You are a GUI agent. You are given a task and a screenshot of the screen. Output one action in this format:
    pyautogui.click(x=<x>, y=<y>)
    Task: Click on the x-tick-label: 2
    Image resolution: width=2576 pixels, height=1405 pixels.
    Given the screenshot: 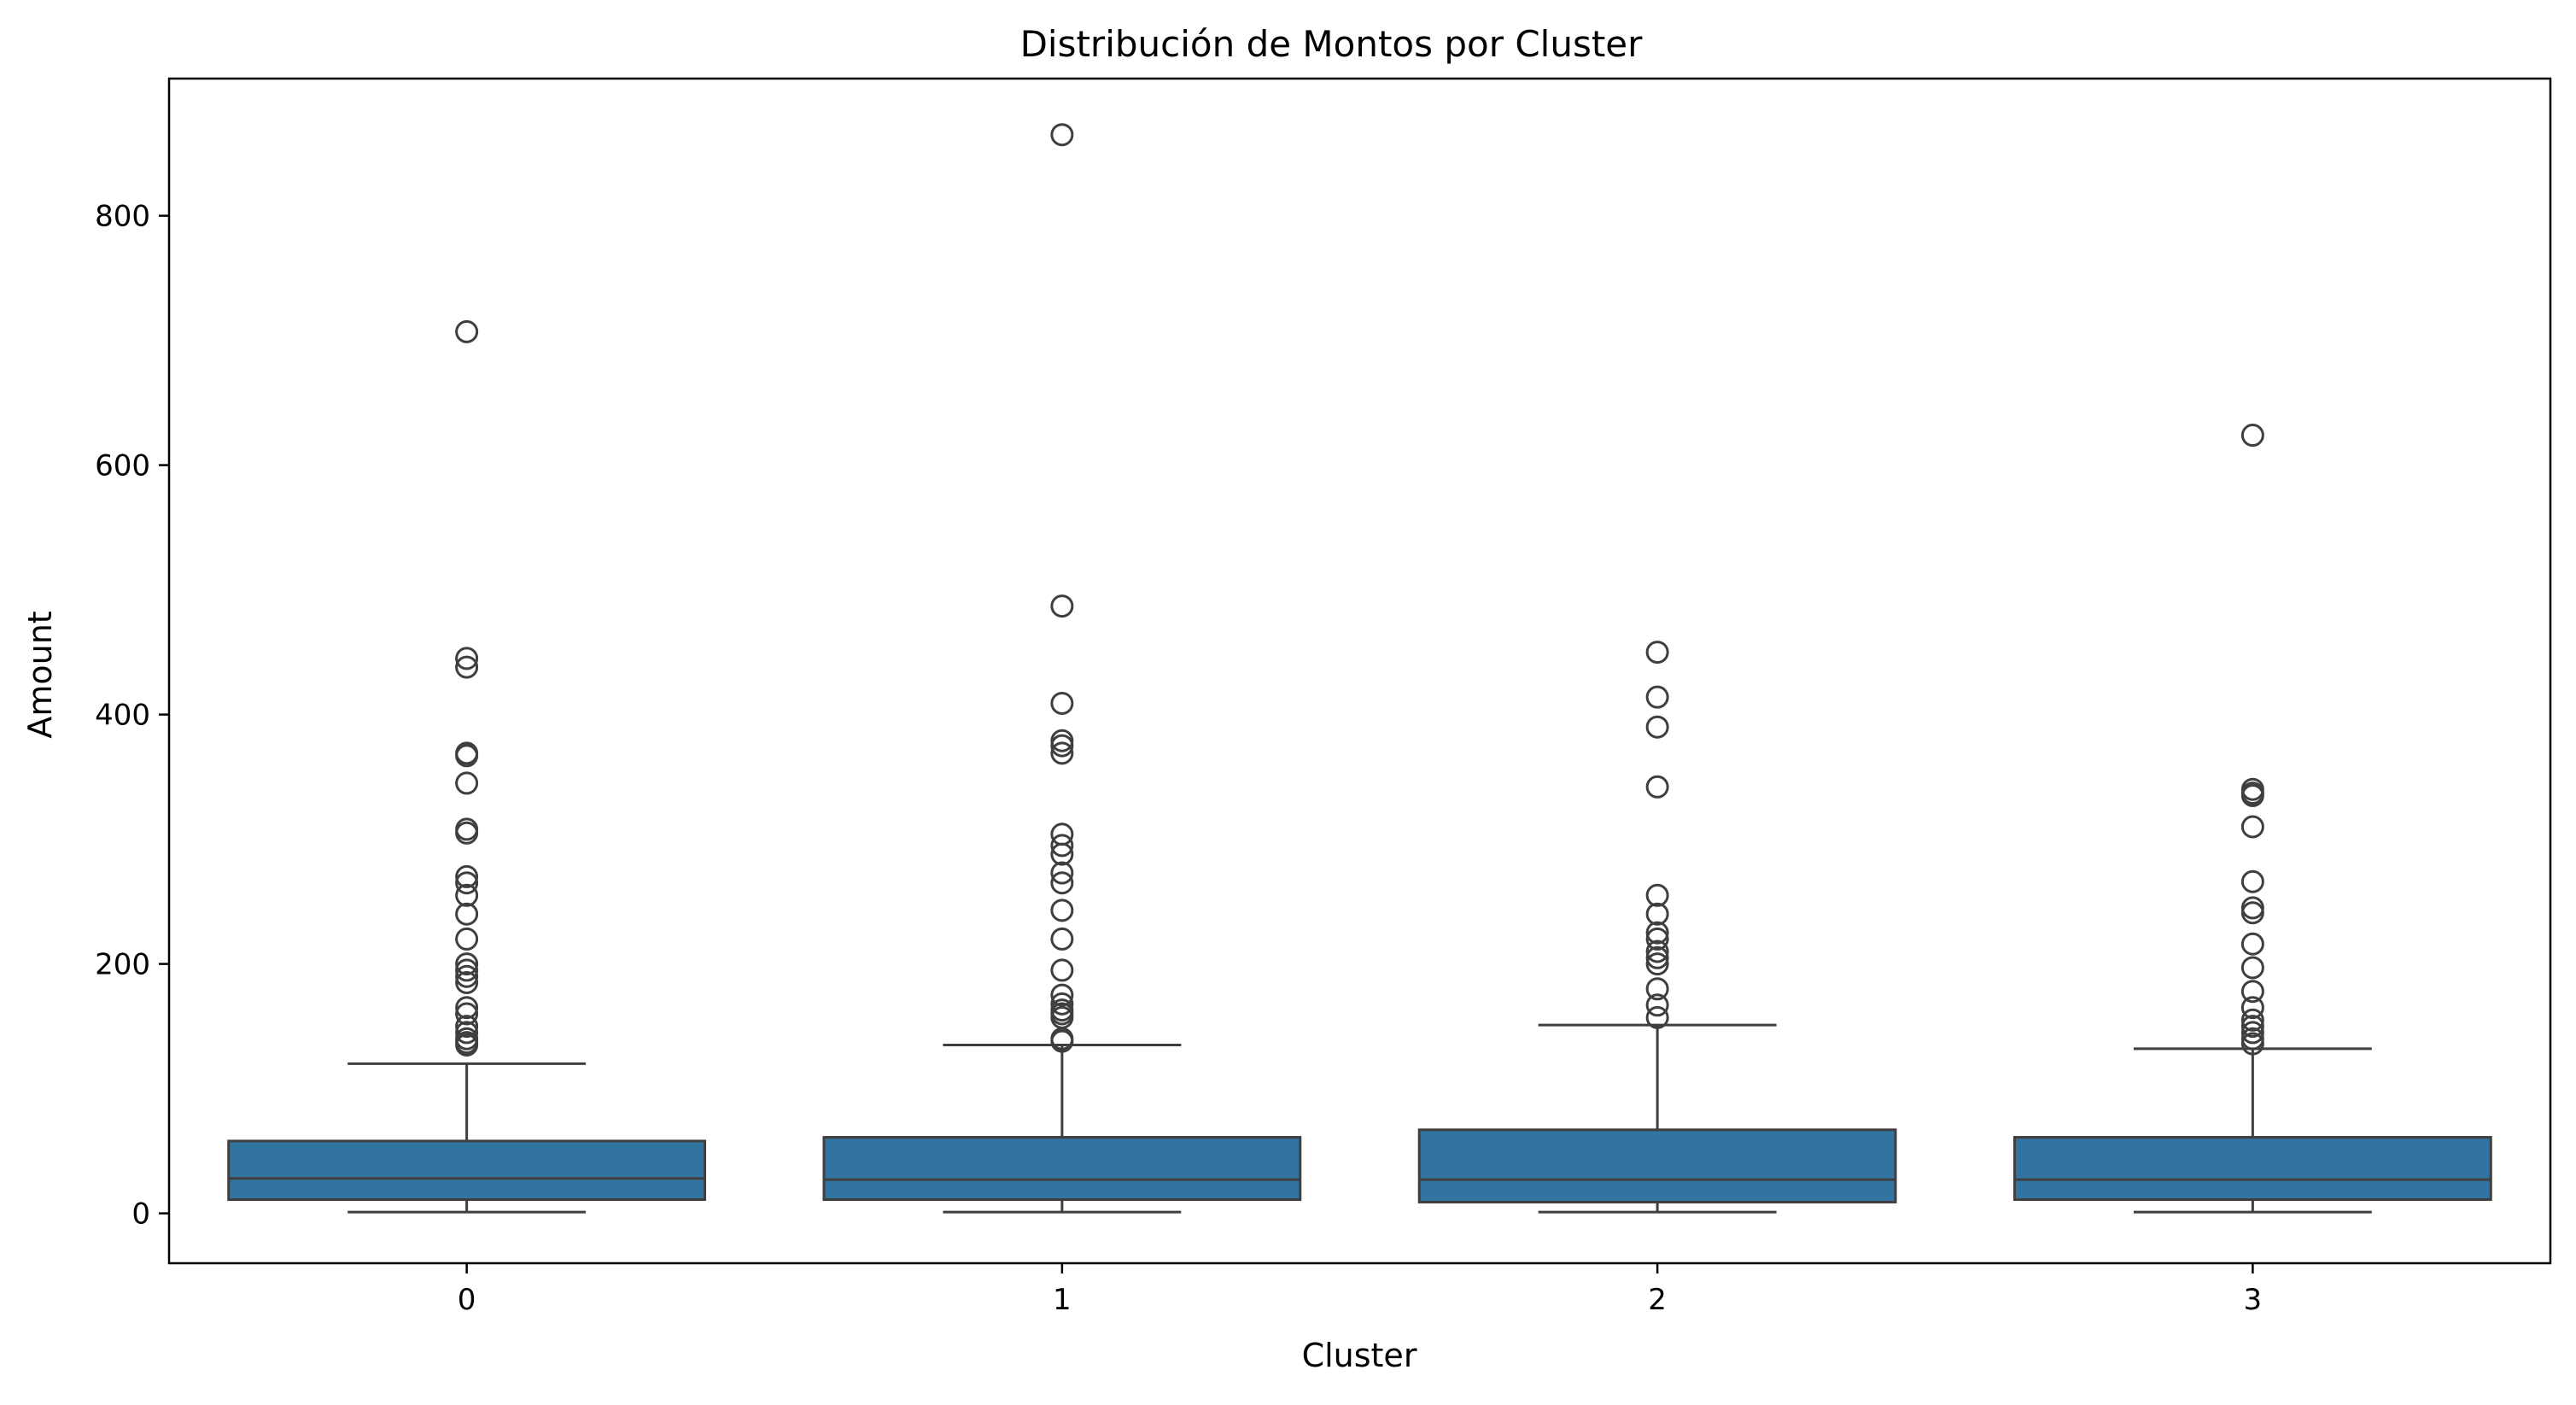 What is the action you would take?
    pyautogui.click(x=1657, y=1300)
    